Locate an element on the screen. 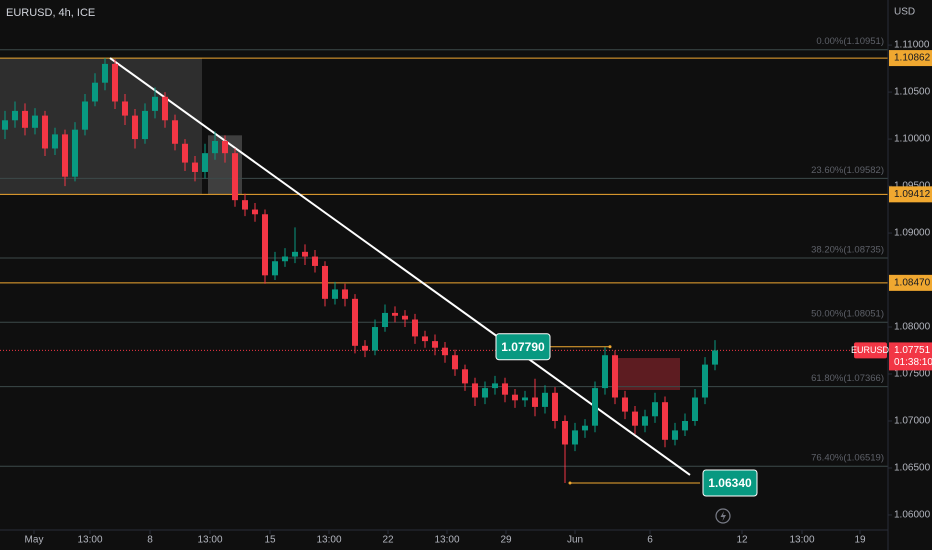 The width and height of the screenshot is (932, 550). fib-label: 0.00%(1.10951) is located at coordinates (850, 41).